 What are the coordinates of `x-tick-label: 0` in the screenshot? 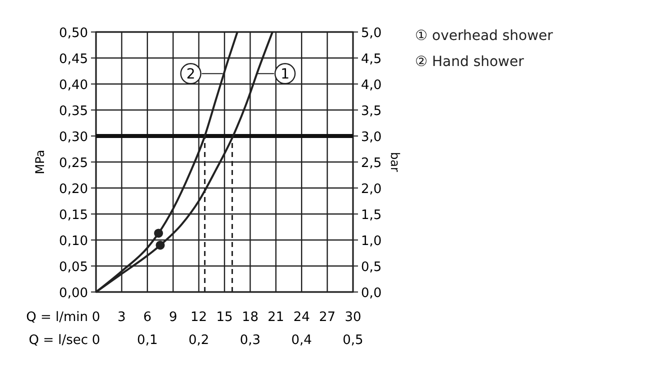 It's located at (96, 317).